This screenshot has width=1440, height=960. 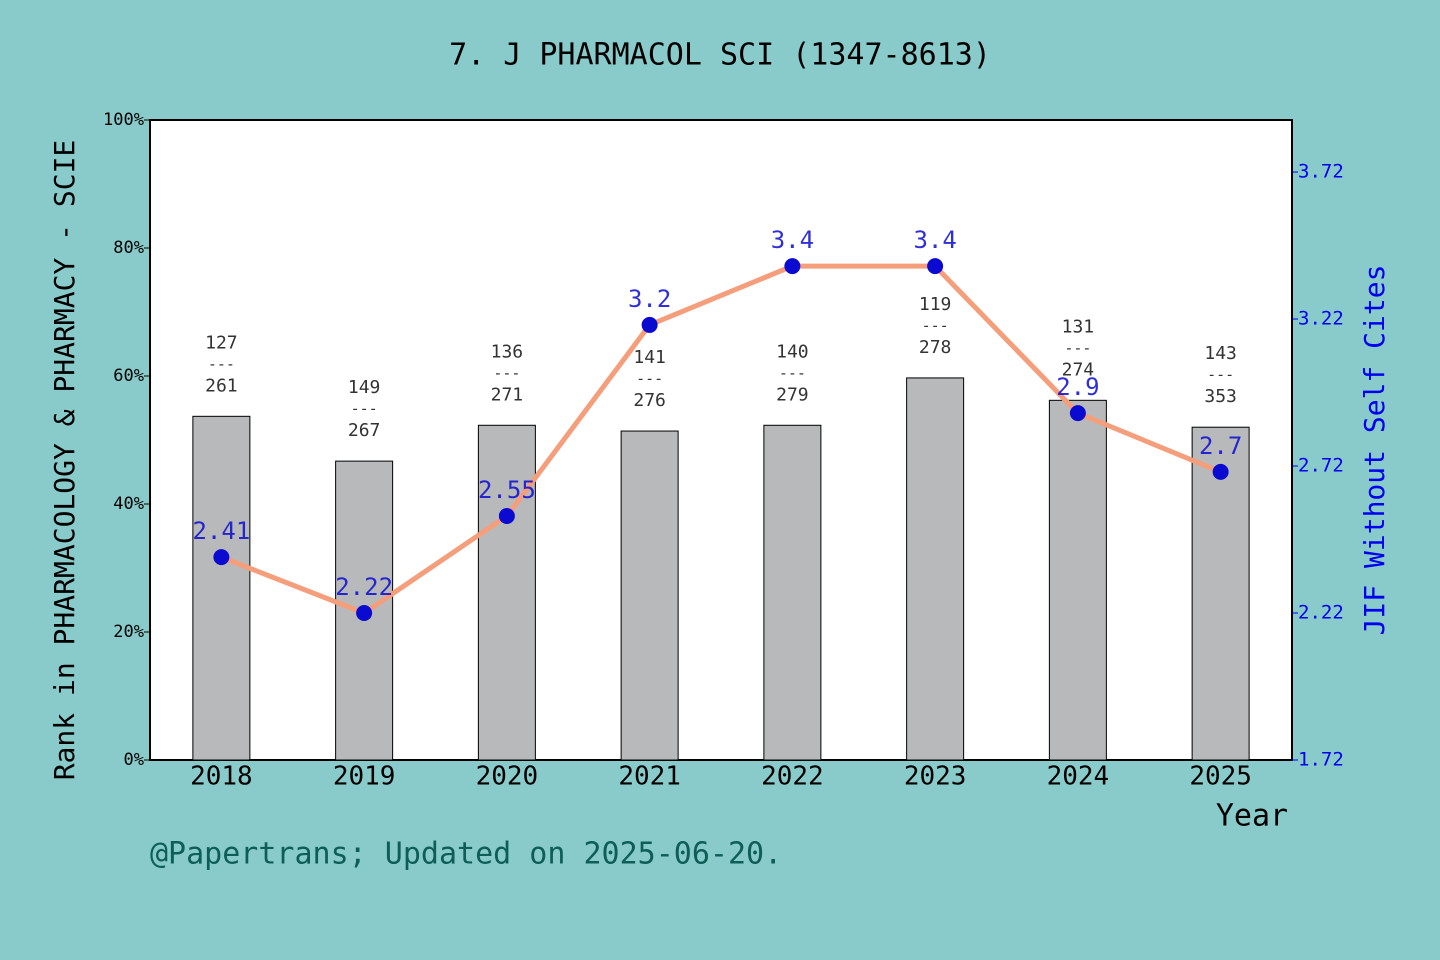 I want to click on bar-label-rank: 141, so click(x=649, y=357).